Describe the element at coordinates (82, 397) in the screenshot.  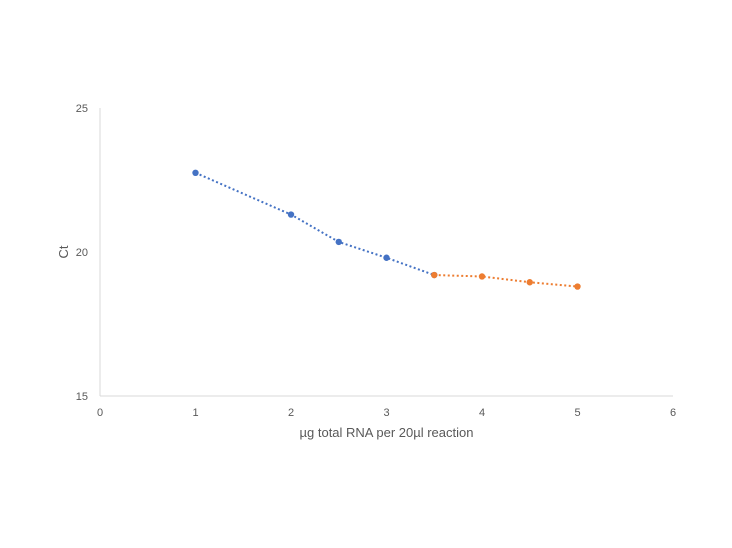
I see `y-tick-label: 15` at that location.